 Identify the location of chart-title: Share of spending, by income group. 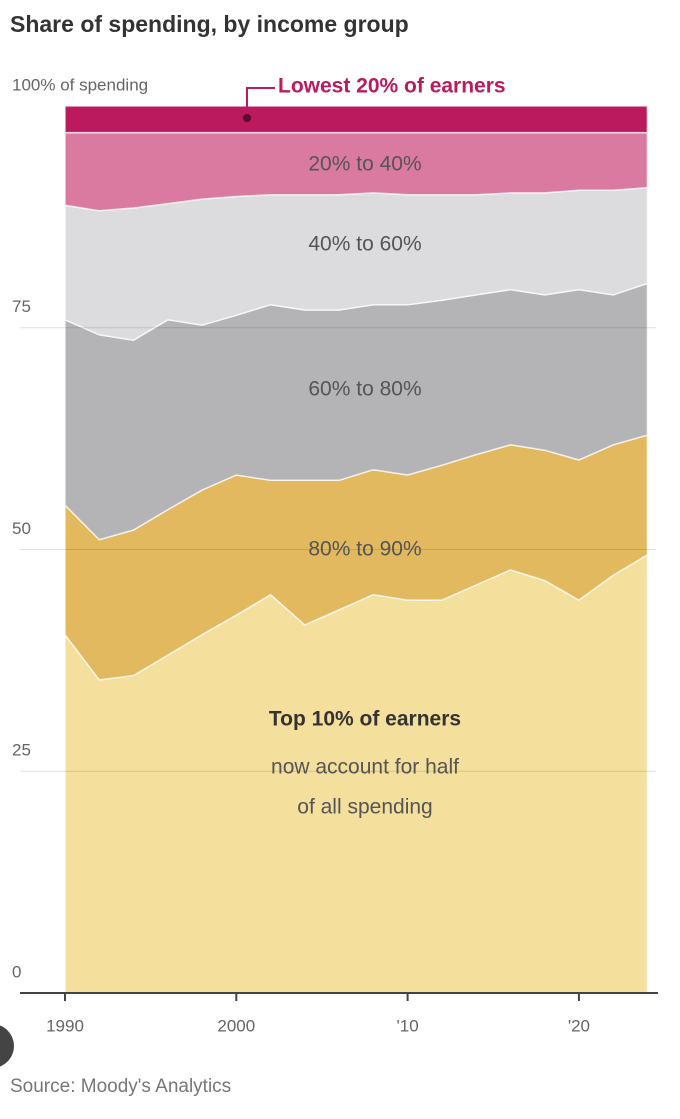
(209, 24).